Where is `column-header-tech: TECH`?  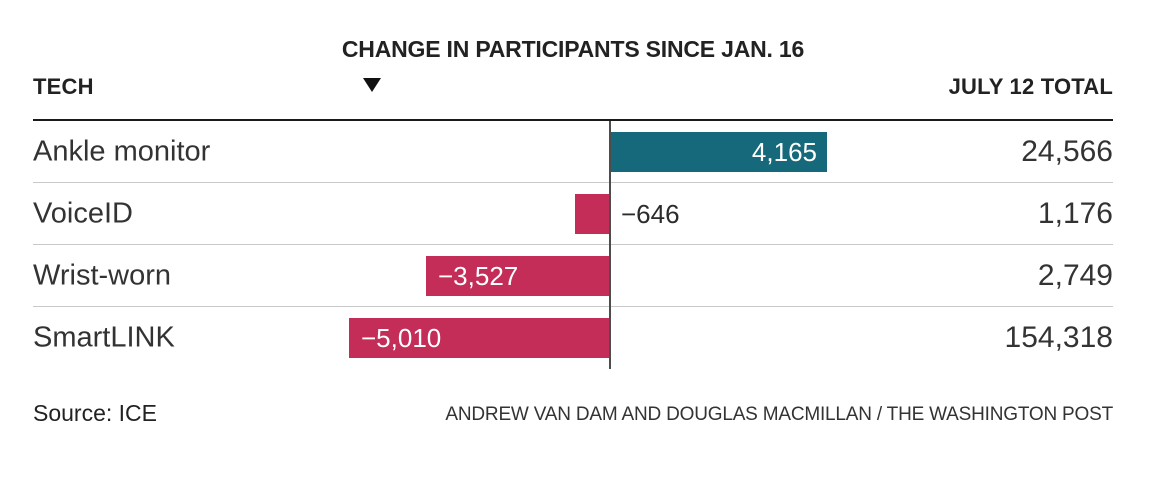
column-header-tech: TECH is located at coordinates (63, 86).